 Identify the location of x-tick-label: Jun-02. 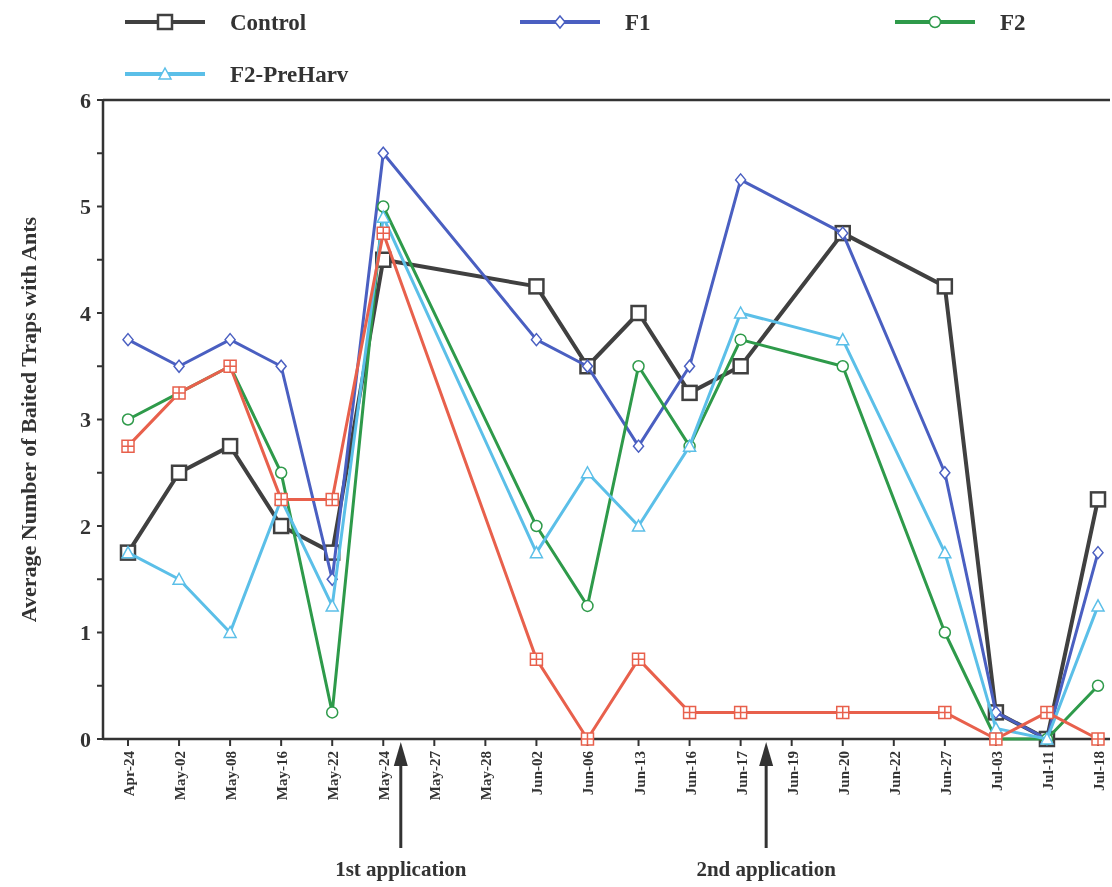
(537, 773).